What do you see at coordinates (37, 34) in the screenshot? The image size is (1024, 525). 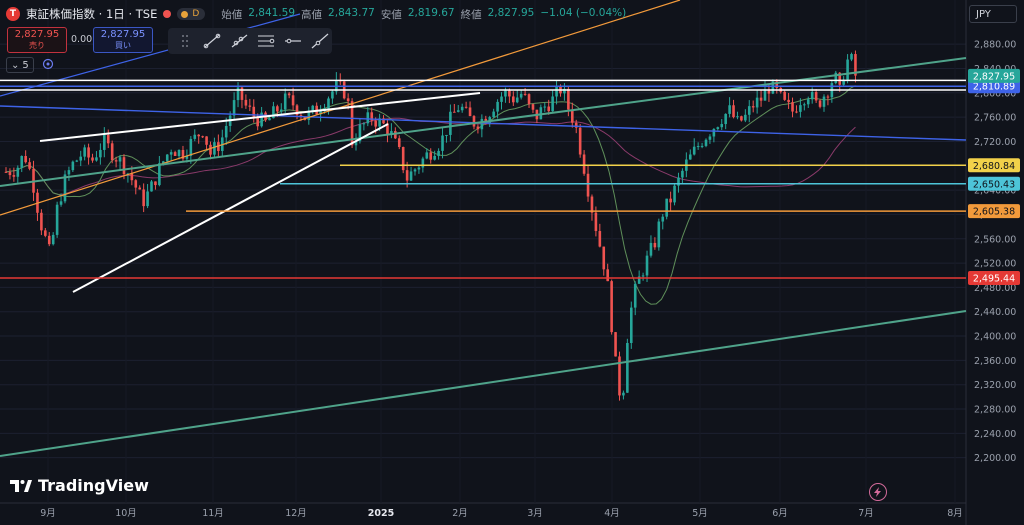 I see `sell-price: 2,827.95` at bounding box center [37, 34].